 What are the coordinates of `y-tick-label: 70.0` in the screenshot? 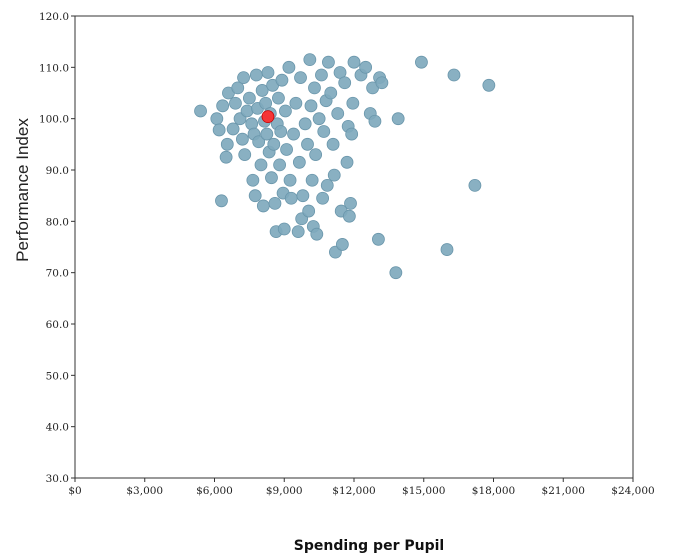 It's located at (57, 274).